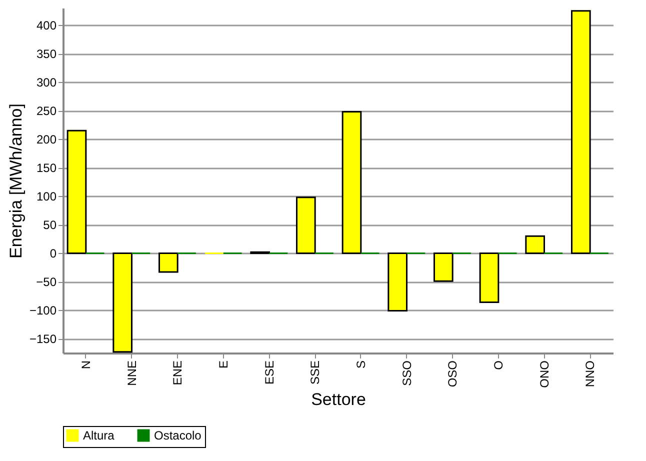 This screenshot has width=646, height=461. Describe the element at coordinates (46, 25) in the screenshot. I see `y-tick-label: 400` at that location.